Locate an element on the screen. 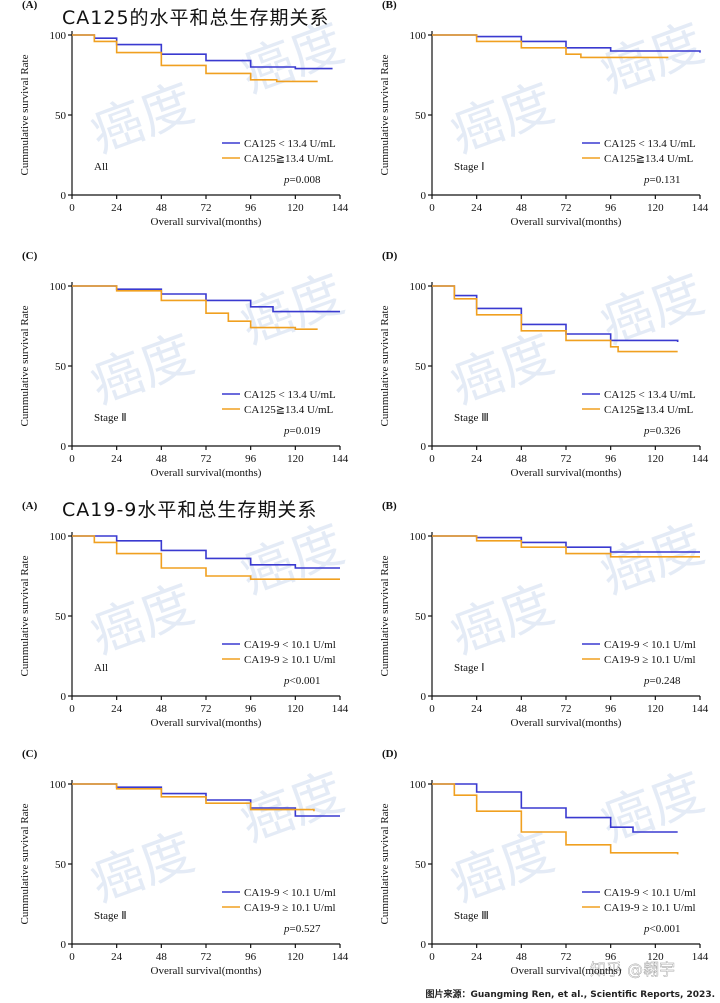 This screenshot has height=1003, width=720. annotation: All is located at coordinates (101, 167).